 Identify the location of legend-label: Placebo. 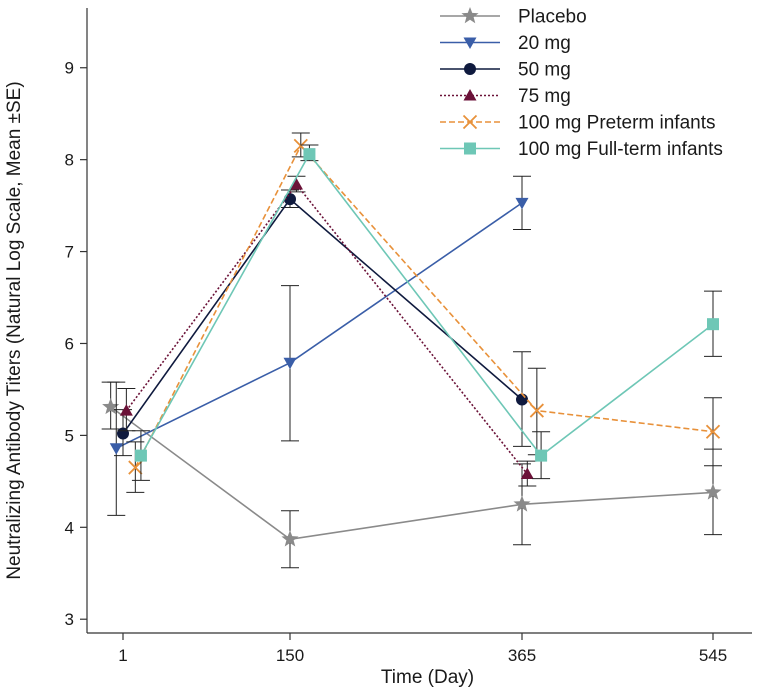
(552, 17).